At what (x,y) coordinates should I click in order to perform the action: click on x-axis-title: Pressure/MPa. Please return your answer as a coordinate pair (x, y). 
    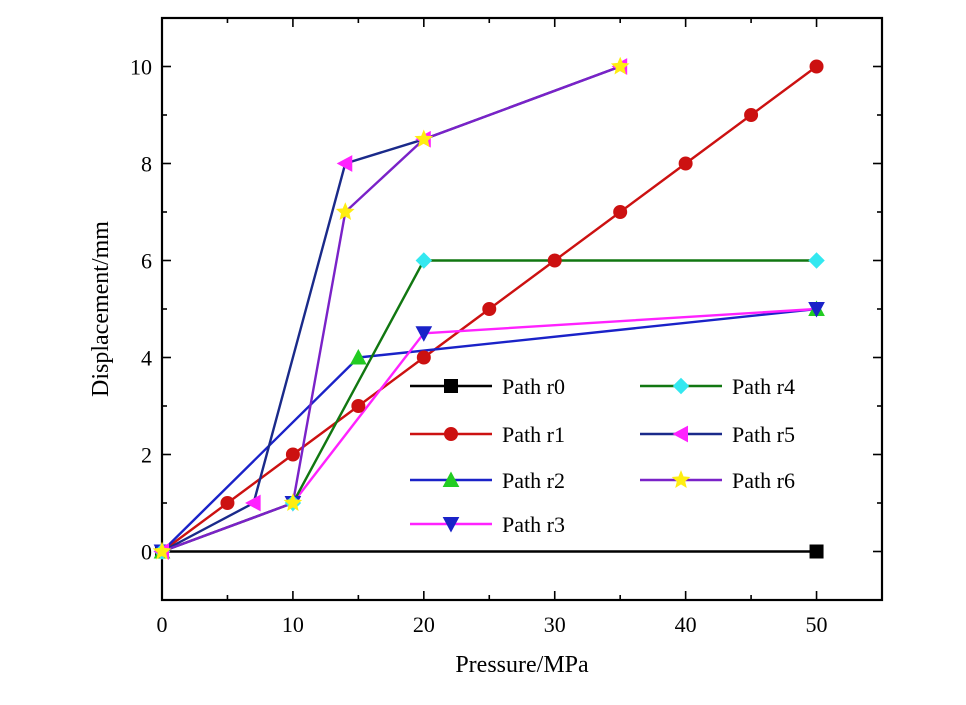
    Looking at the image, I should click on (522, 665).